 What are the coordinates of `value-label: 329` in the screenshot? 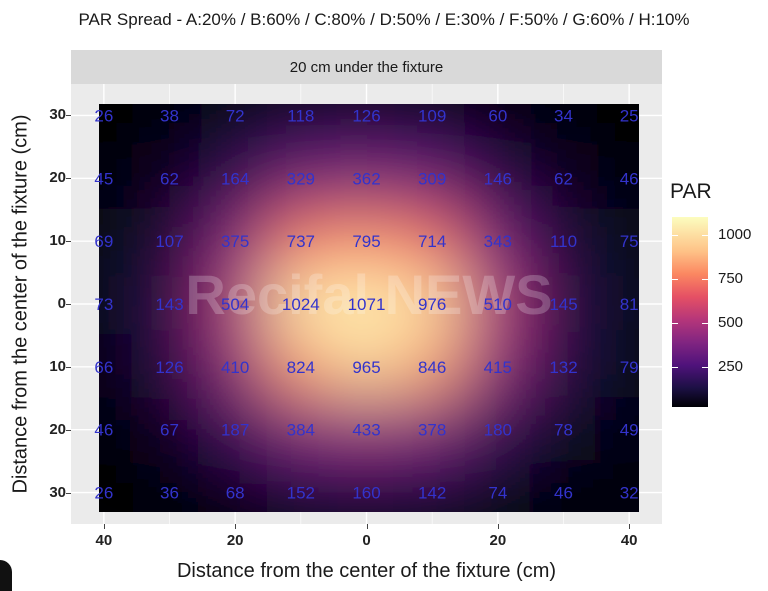 It's located at (301, 178).